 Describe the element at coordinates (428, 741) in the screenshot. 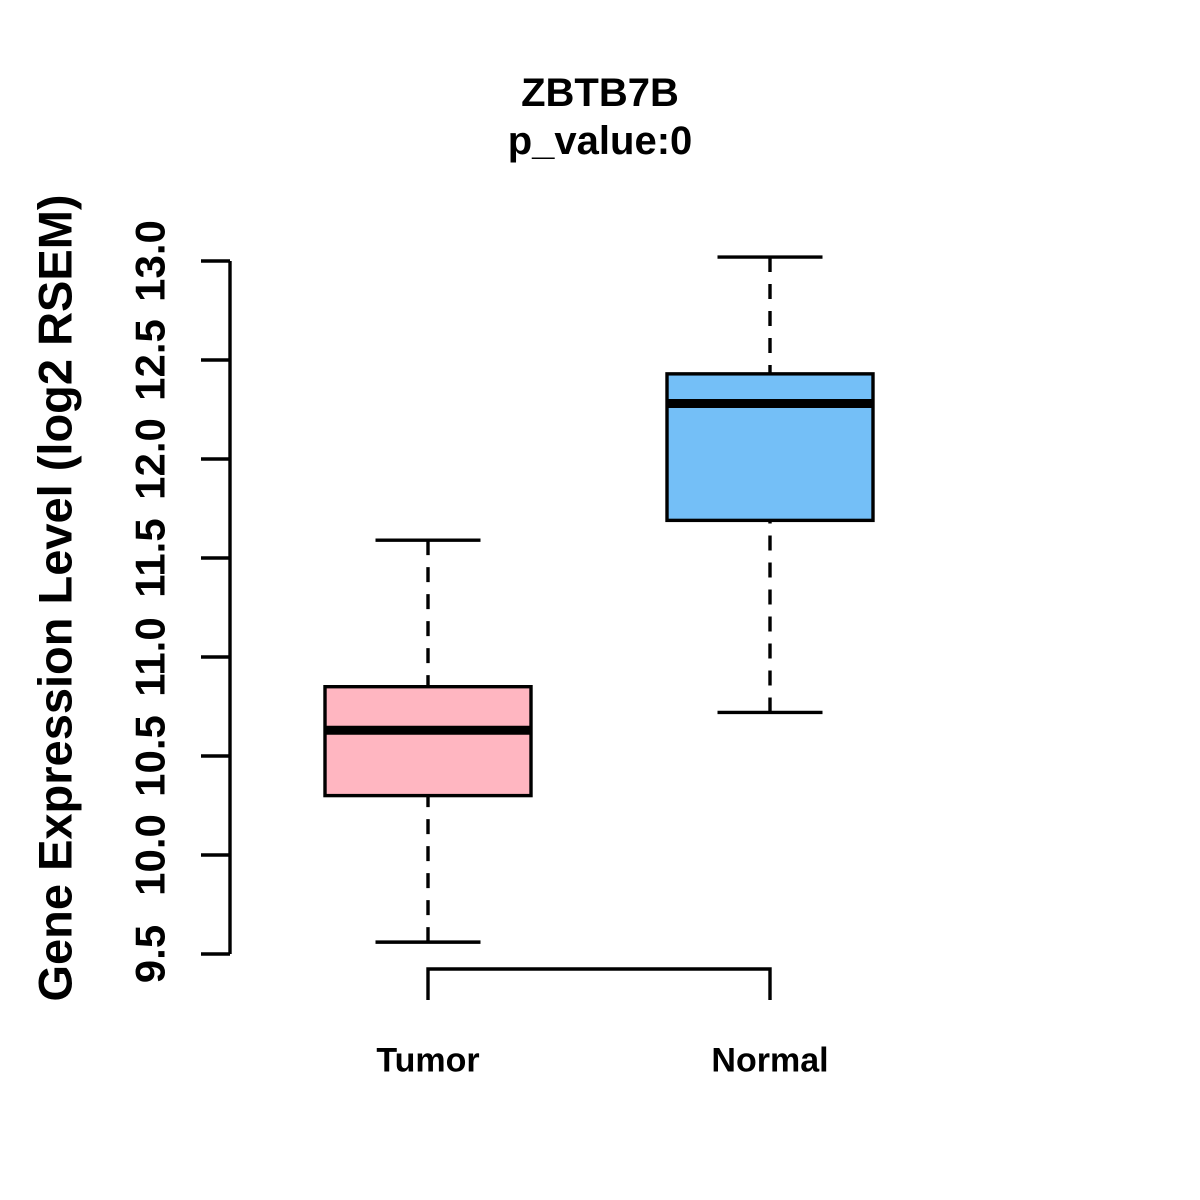

I see `tumor-box` at that location.